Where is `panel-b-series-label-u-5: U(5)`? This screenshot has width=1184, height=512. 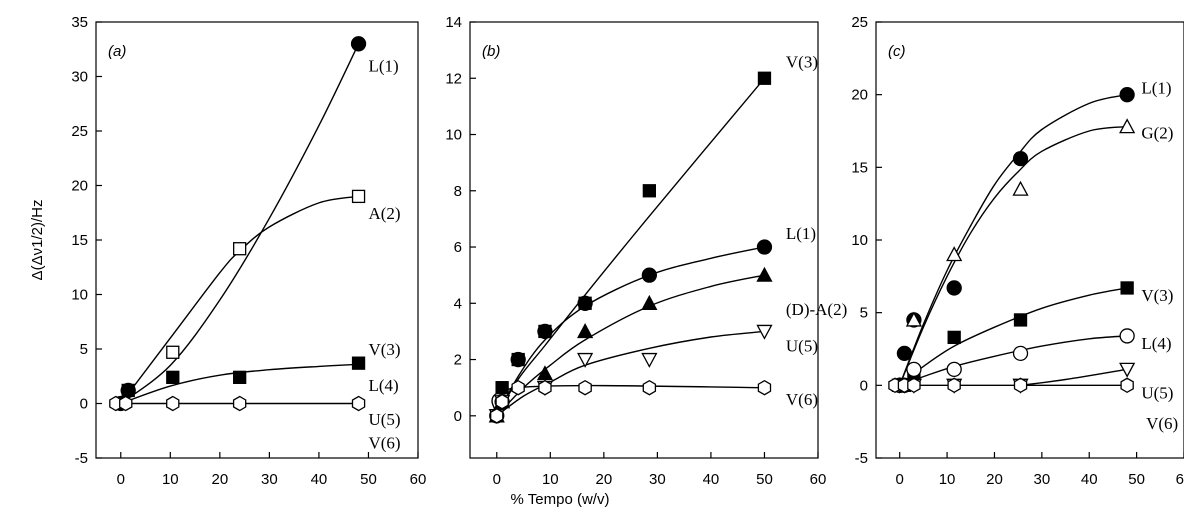 panel-b-series-label-u-5: U(5) is located at coordinates (802, 345).